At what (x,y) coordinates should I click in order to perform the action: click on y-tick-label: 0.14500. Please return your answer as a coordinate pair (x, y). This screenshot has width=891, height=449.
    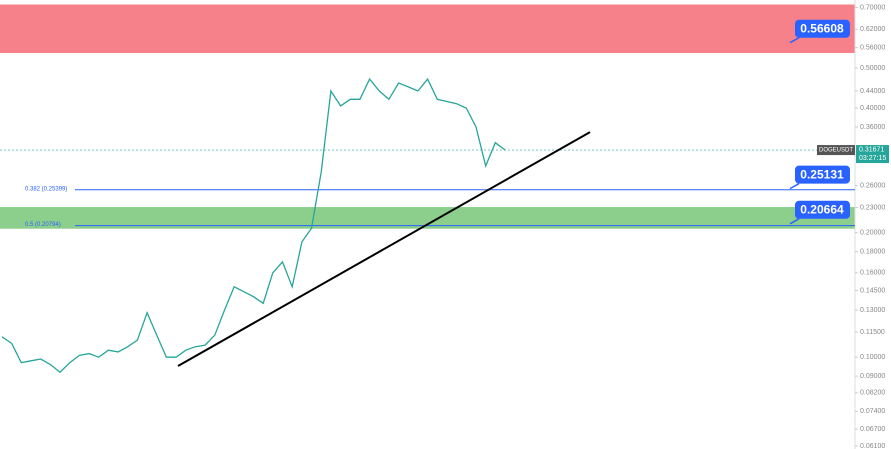
    Looking at the image, I should click on (872, 290).